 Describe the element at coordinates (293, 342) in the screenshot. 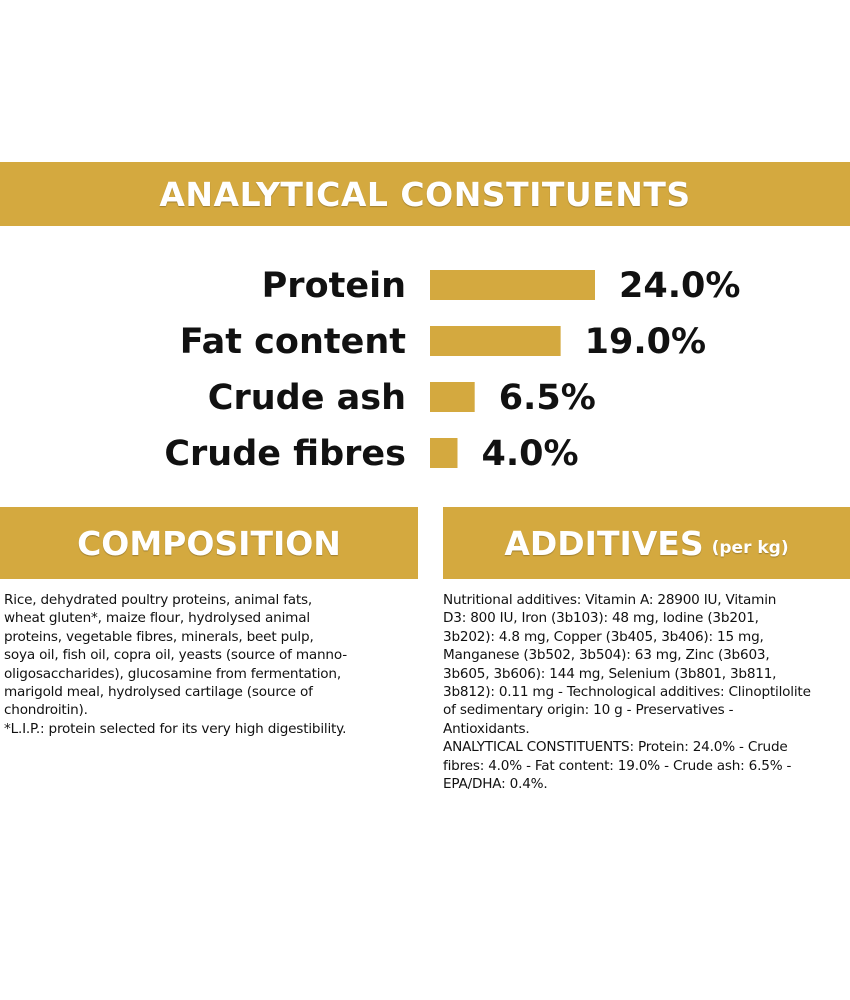

I see `category-label: Fat content` at that location.